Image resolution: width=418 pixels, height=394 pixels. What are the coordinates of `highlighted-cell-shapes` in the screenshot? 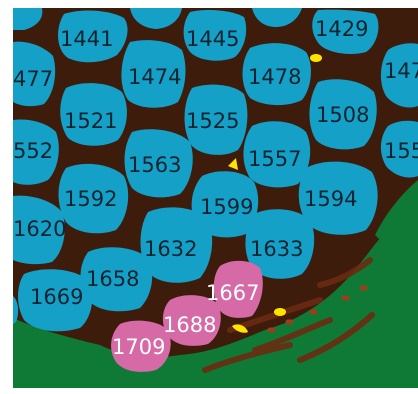 It's located at (187, 316).